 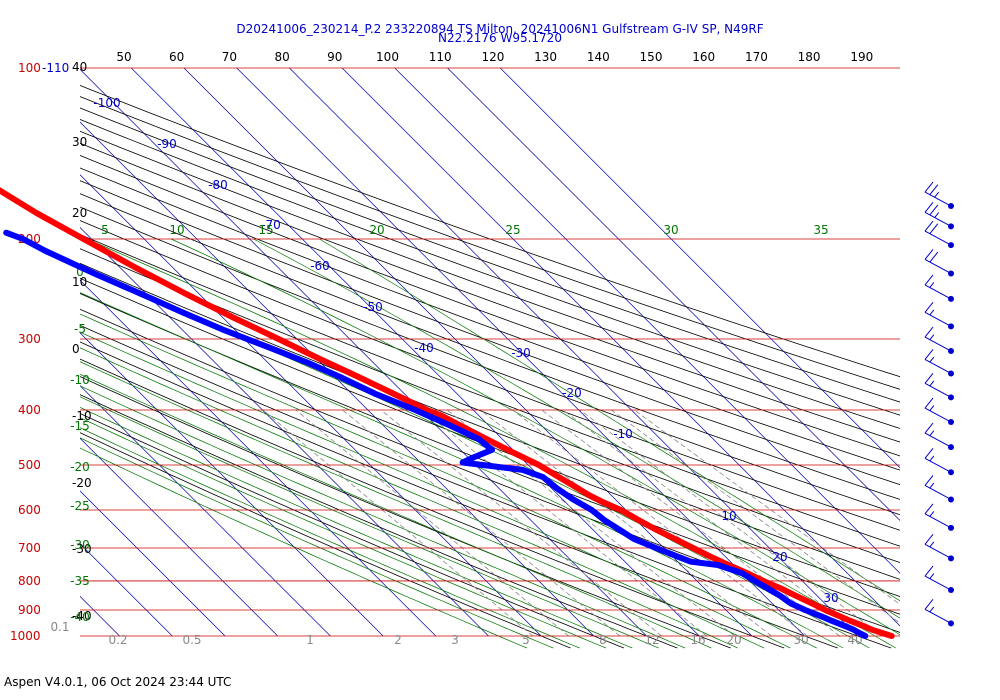 What do you see at coordinates (176, 230) in the screenshot?
I see `moist-adiabat-label: 10` at bounding box center [176, 230].